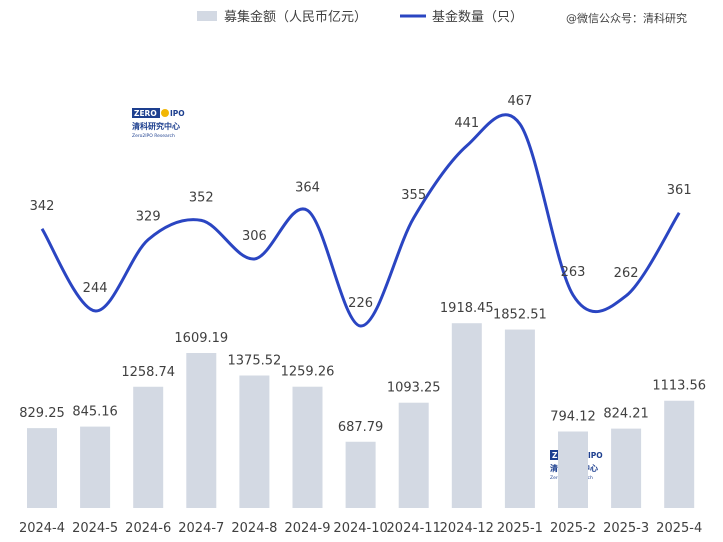 This screenshot has height=542, width=723. What do you see at coordinates (95, 412) in the screenshot?
I see `bar-label-2024-5: 845.16` at bounding box center [95, 412].